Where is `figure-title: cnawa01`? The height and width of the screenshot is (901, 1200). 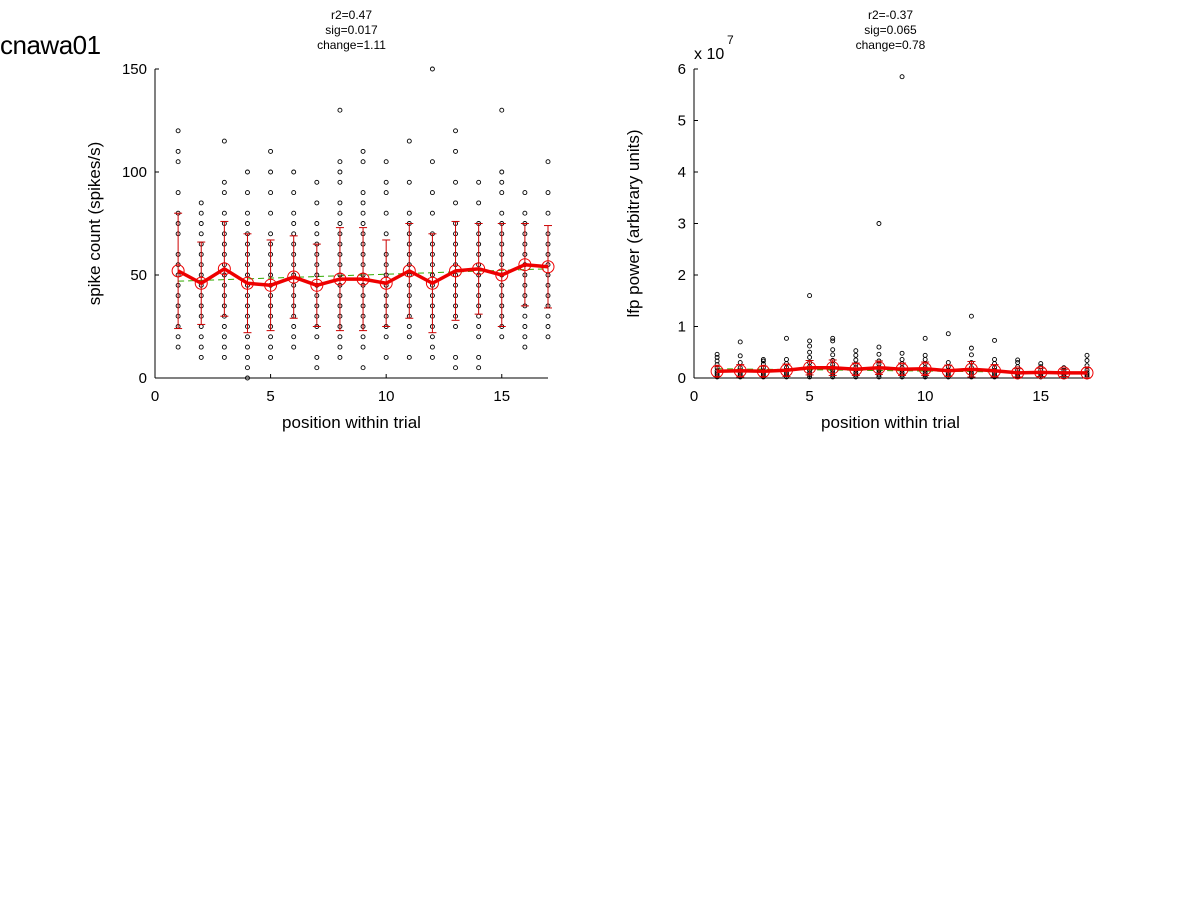
figure-title: cnawa01 is located at coordinates (50, 45).